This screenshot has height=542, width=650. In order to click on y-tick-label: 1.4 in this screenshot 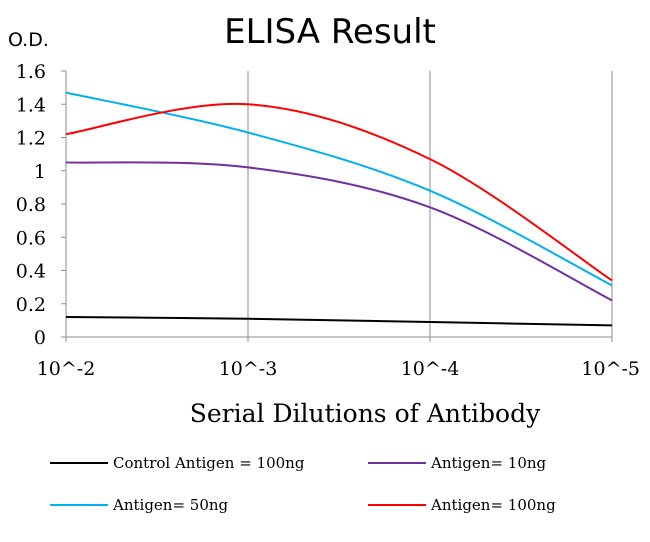, I will do `click(31, 105)`.